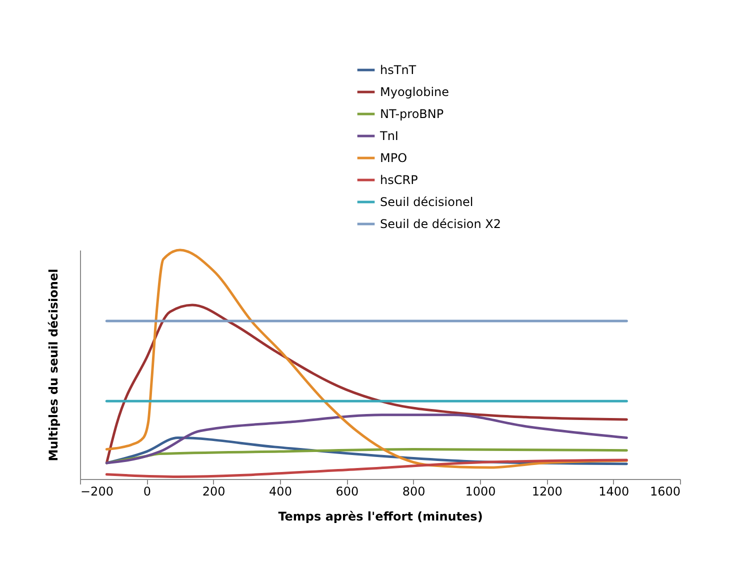 The width and height of the screenshot is (731, 575). I want to click on x-tick-label: 600, so click(347, 491).